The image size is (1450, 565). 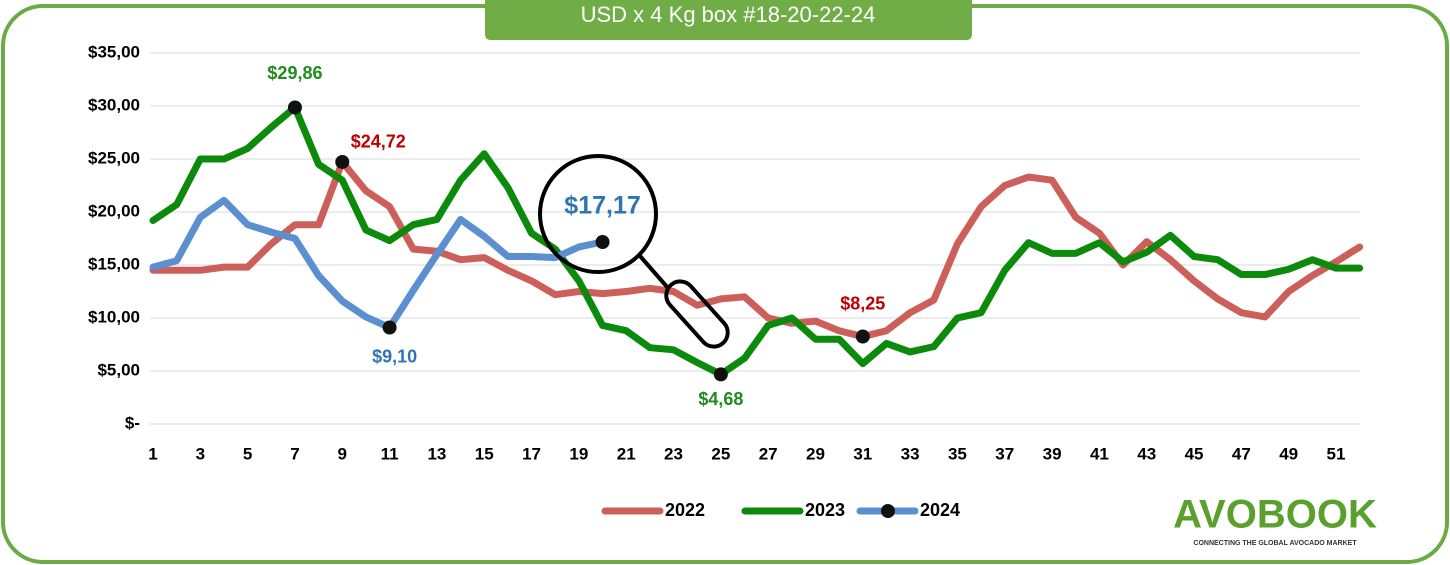 What do you see at coordinates (720, 453) in the screenshot?
I see `x-tick-label: 25` at bounding box center [720, 453].